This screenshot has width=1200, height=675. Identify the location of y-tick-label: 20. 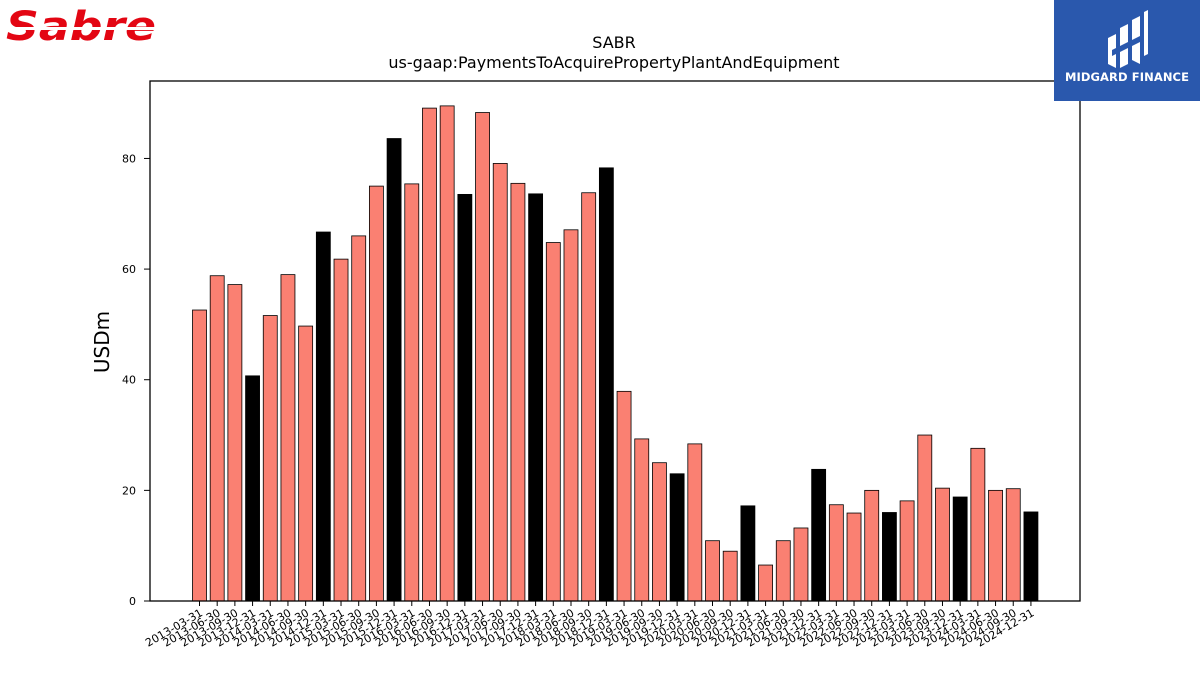
(129, 490).